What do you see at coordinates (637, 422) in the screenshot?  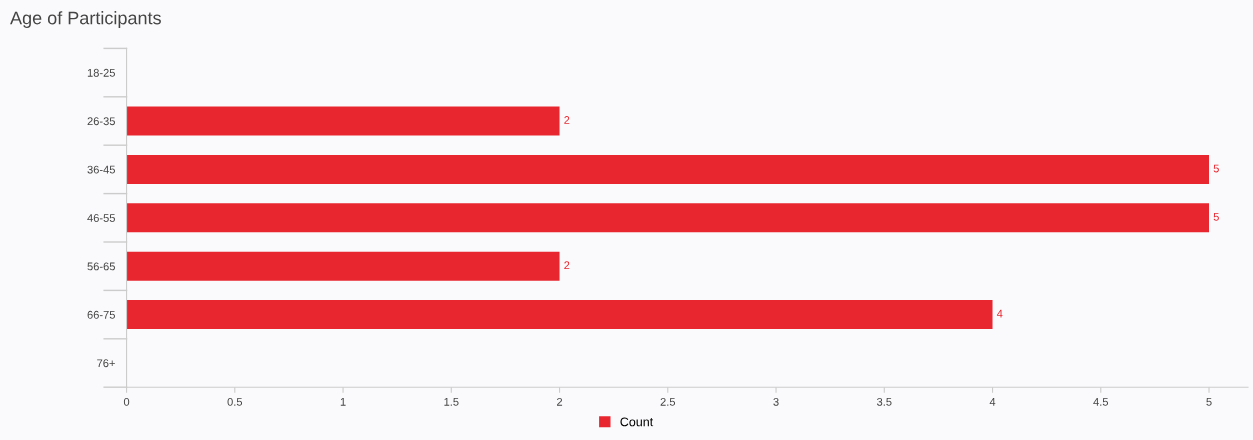 I see `legend-label: Count` at bounding box center [637, 422].